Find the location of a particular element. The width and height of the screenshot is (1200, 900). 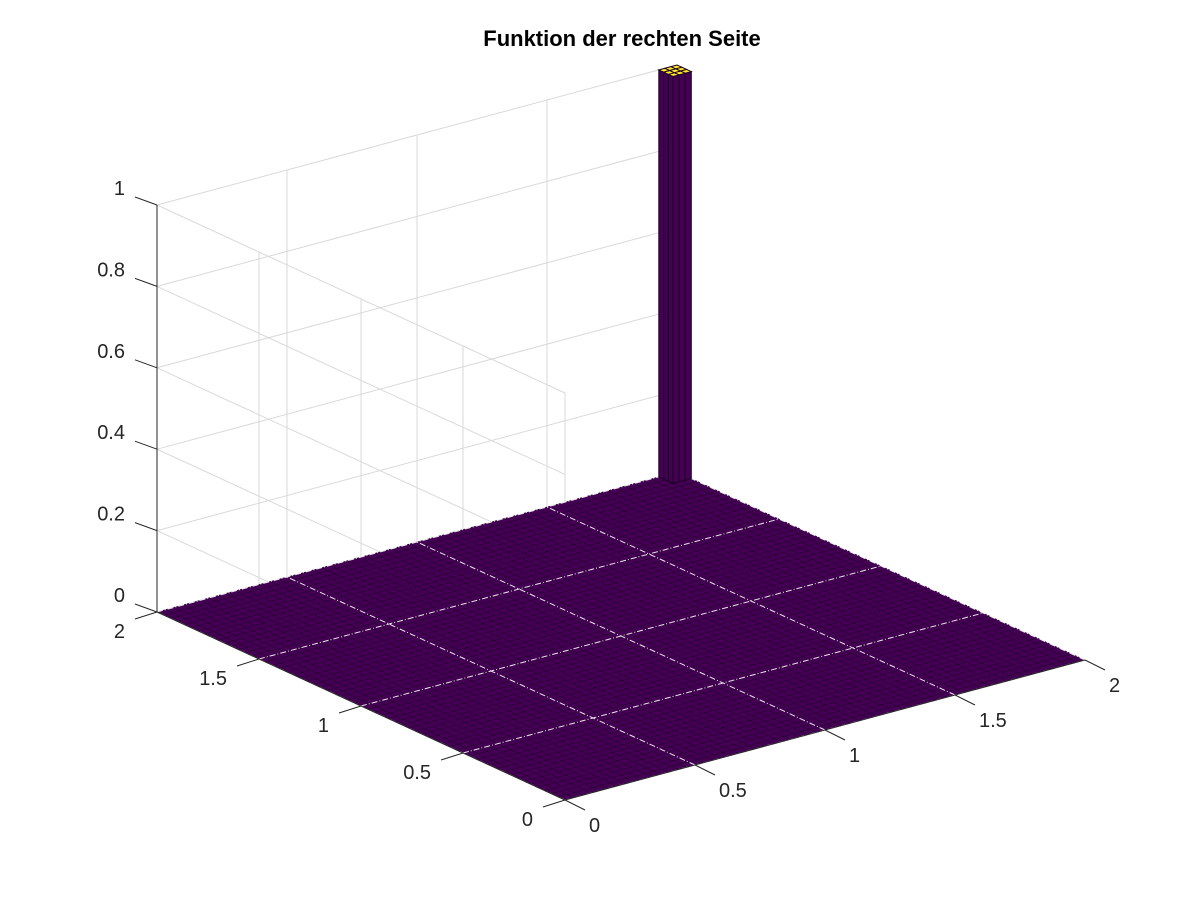

y-tick-label: 2 is located at coordinates (119, 632).